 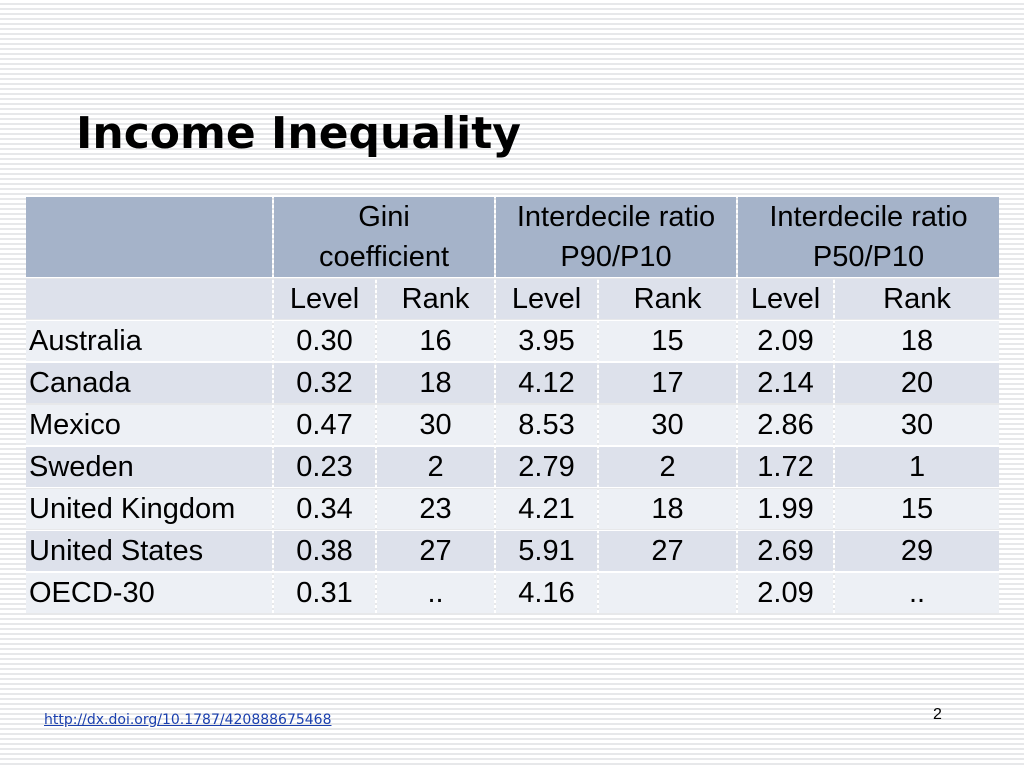 What do you see at coordinates (436, 425) in the screenshot?
I see `gini-rank-cell: 30` at bounding box center [436, 425].